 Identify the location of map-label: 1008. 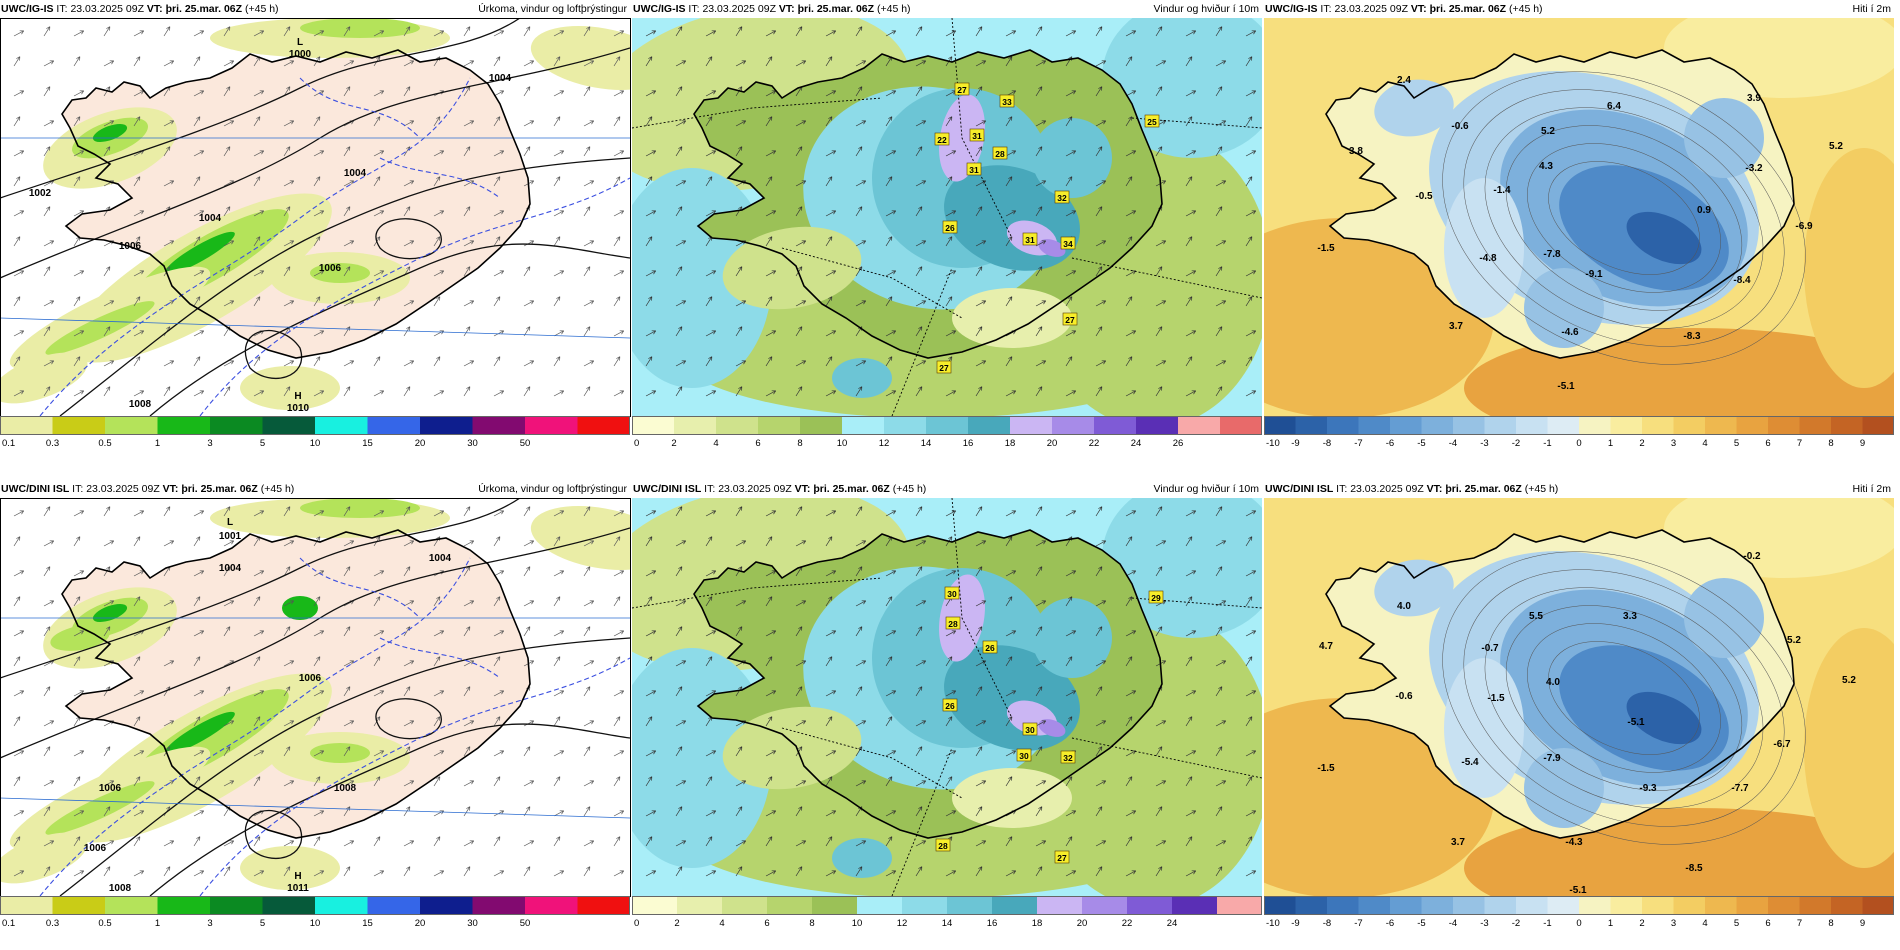
(140, 404).